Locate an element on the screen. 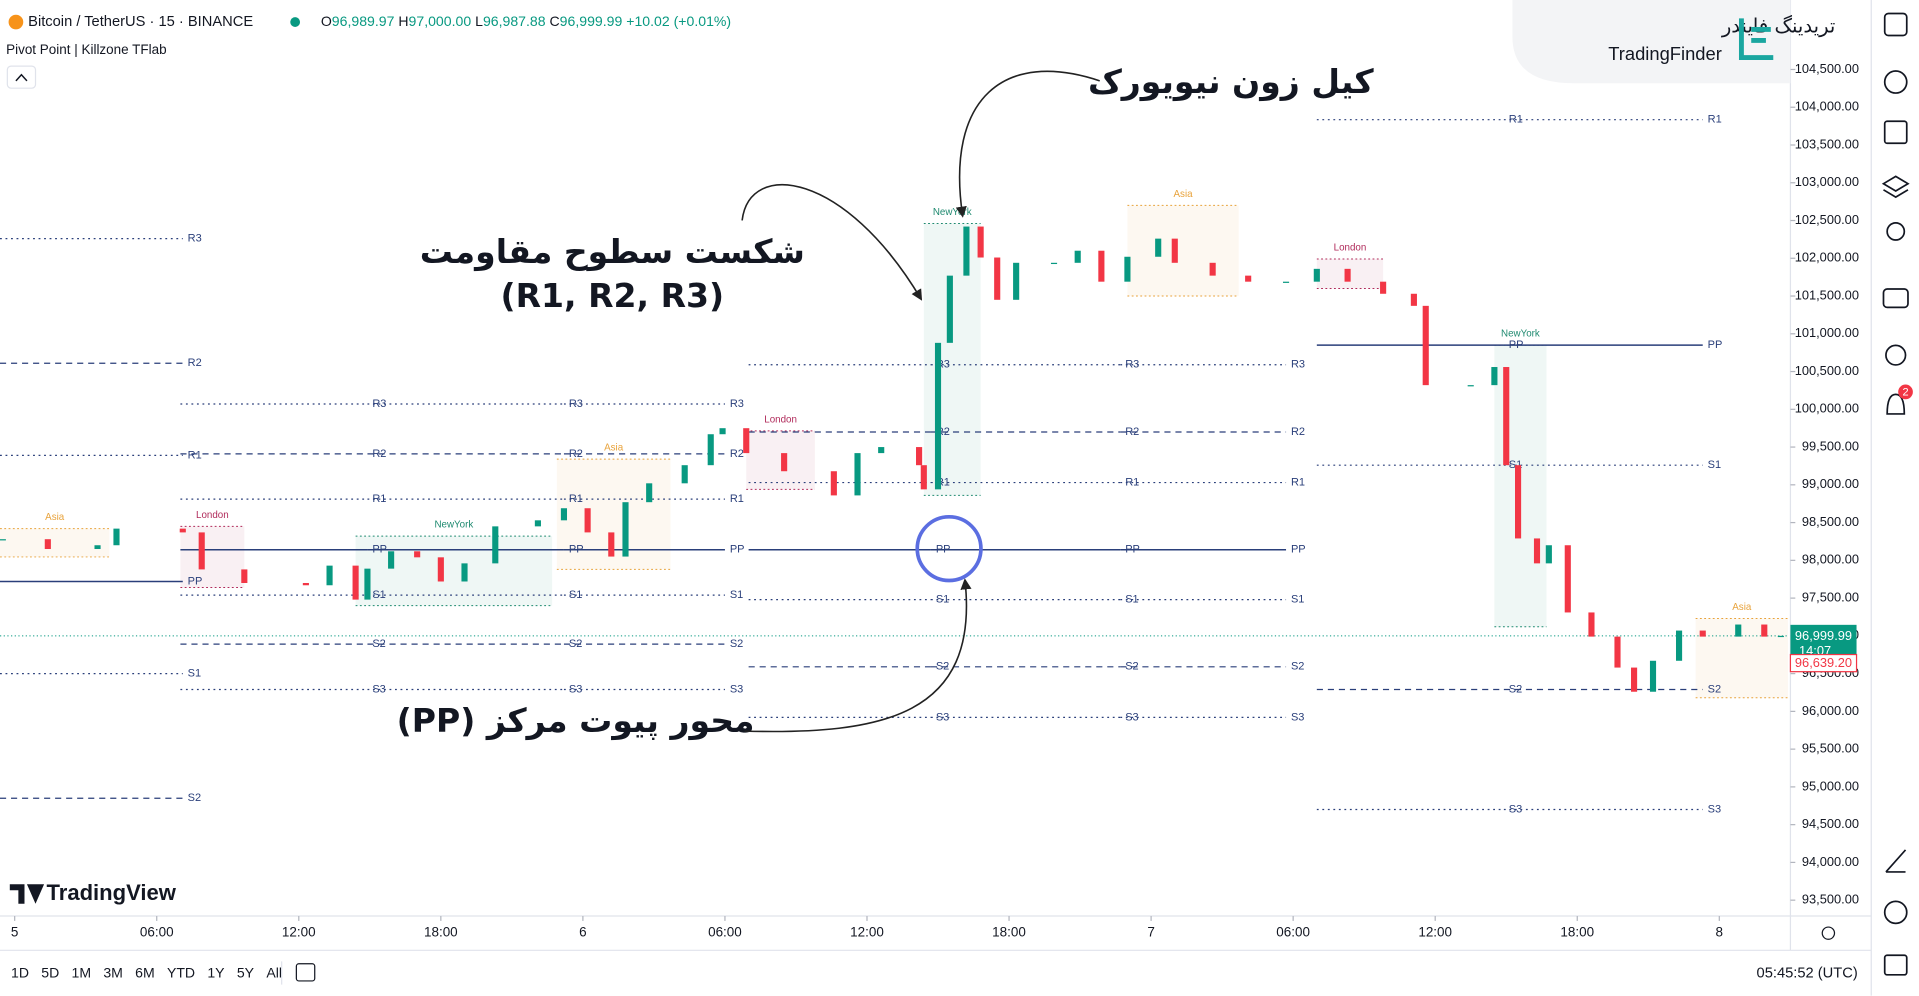 This screenshot has width=1919, height=996. tool-notifications is located at coordinates (1896, 404).